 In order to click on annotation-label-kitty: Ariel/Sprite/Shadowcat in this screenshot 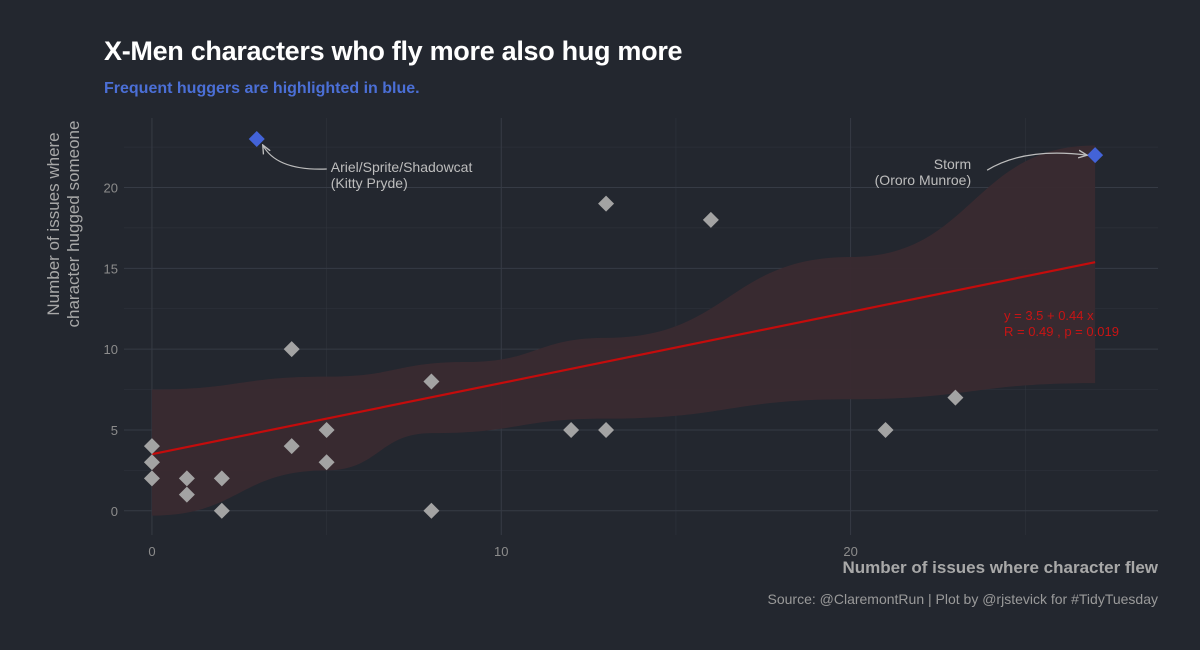, I will do `click(402, 167)`.